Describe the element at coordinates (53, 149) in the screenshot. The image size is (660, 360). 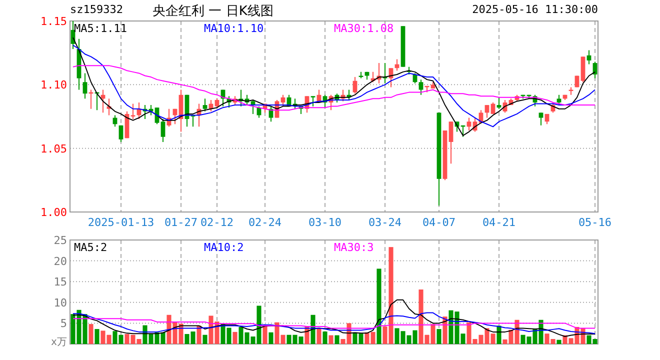
I see `y-tick-label: 1.05` at that location.